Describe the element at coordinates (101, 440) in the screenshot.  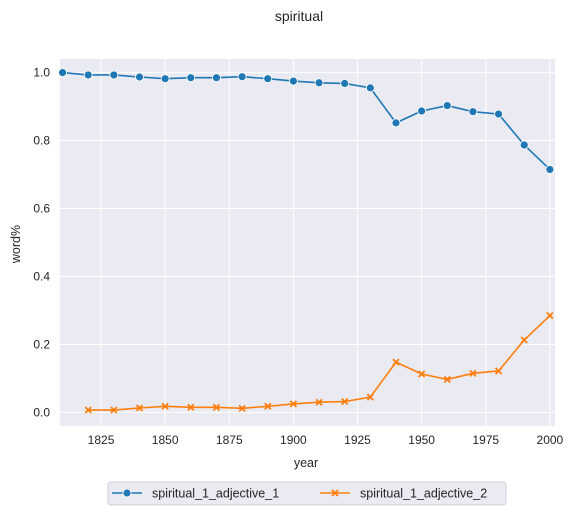
I see `x-tick-label: 1825` at that location.